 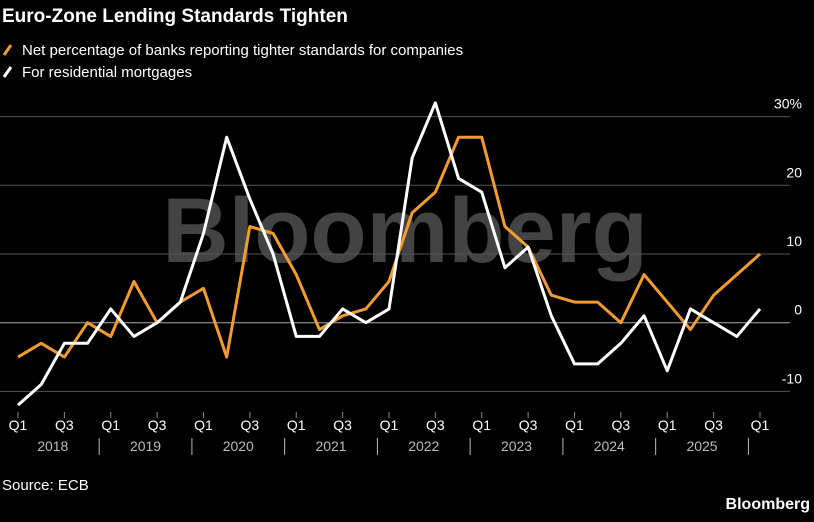 I want to click on year-label: 2022, so click(x=423, y=446).